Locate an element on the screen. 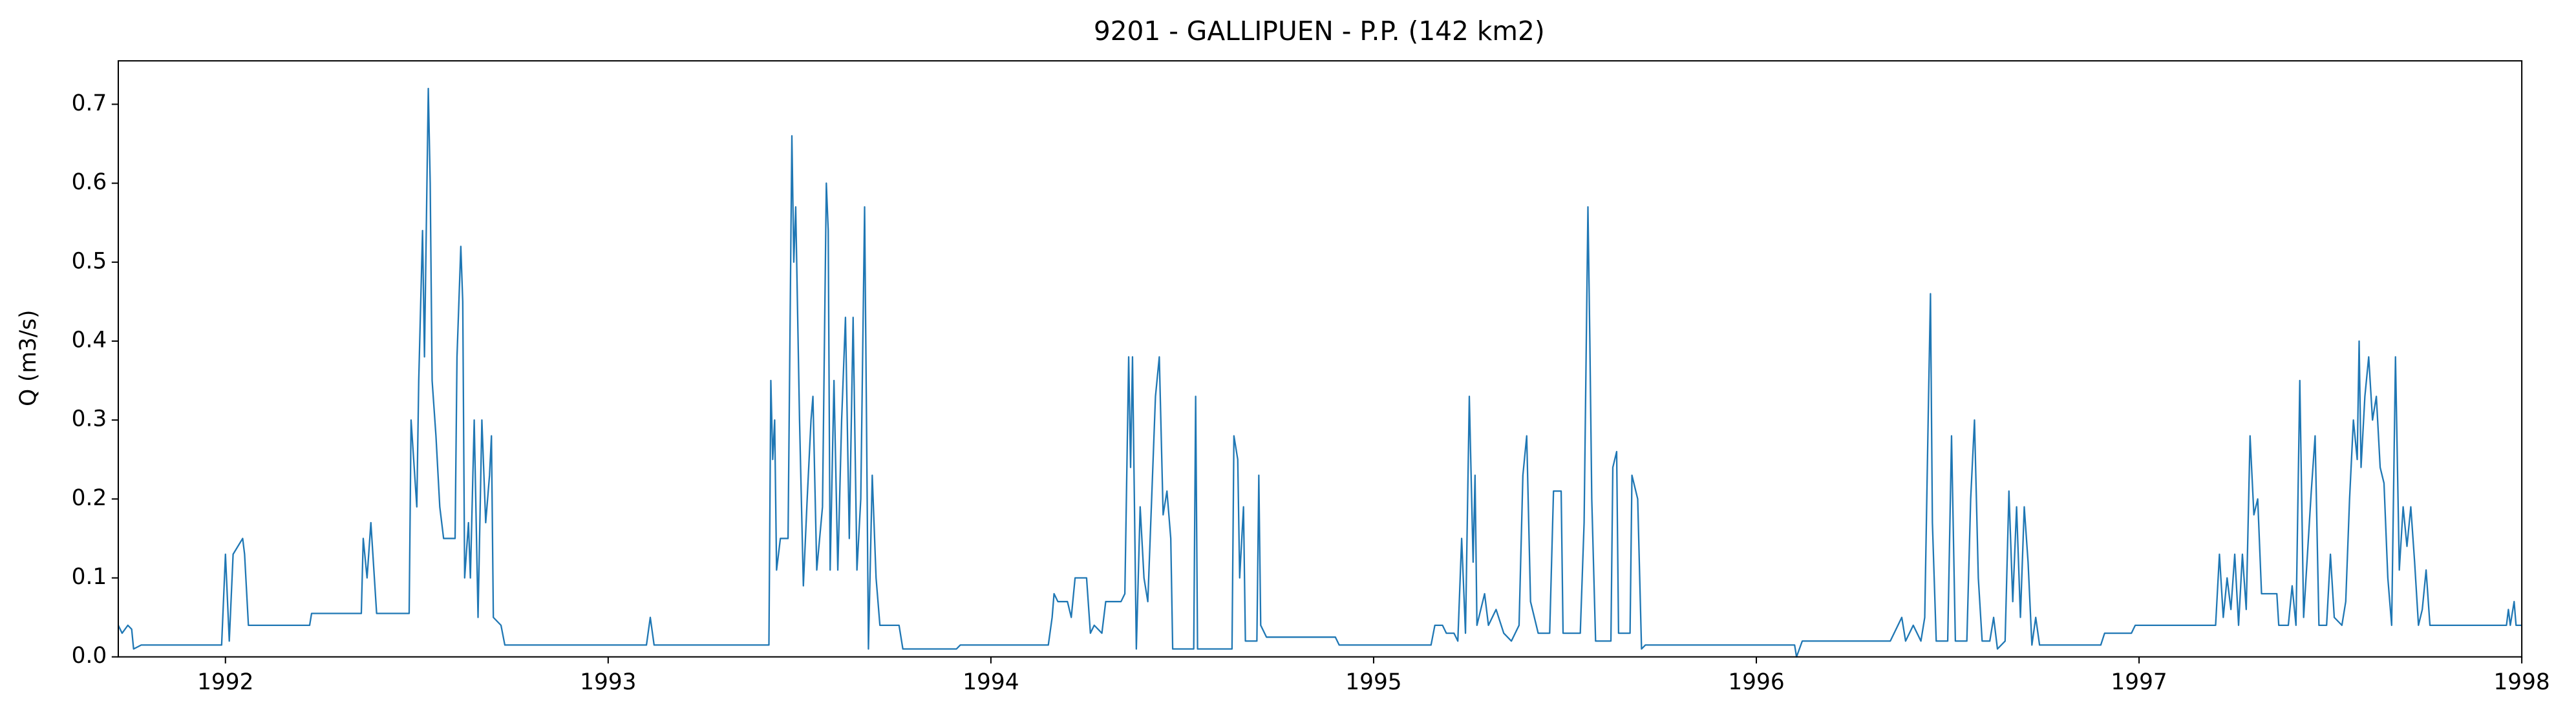 This screenshot has height=721, width=2576. x-tick-label: 1998 is located at coordinates (2521, 682).